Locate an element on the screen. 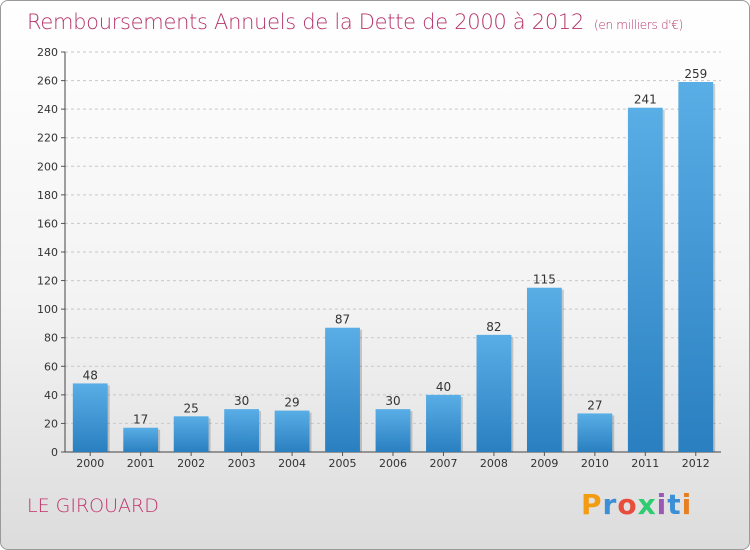  y-tick-label: 120 is located at coordinates (47, 281).